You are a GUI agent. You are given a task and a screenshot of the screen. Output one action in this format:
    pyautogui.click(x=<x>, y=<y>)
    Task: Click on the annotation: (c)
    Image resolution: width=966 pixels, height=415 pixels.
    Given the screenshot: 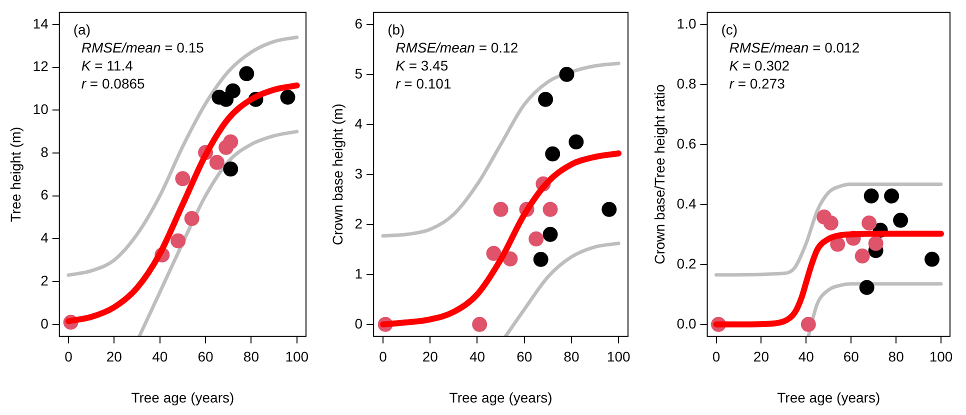 What is the action you would take?
    pyautogui.click(x=729, y=29)
    